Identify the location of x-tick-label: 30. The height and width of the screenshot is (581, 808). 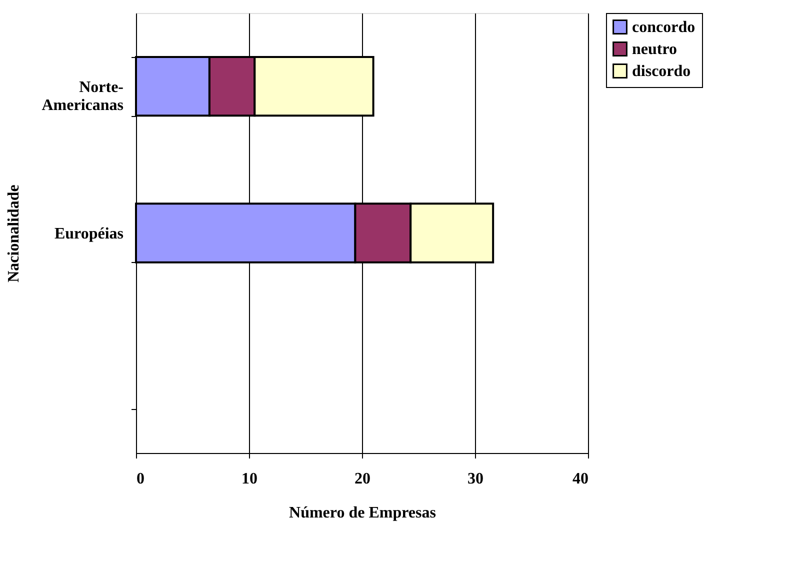
(476, 479).